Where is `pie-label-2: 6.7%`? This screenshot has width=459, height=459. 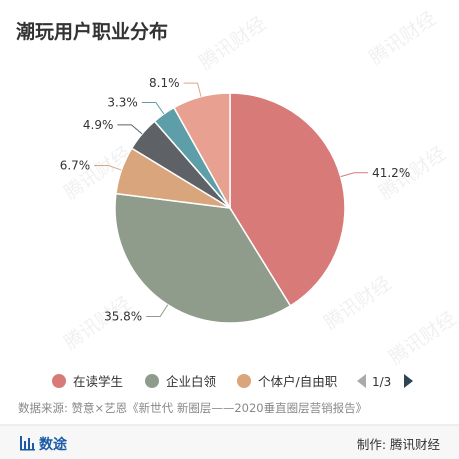 pie-label-2: 6.7% is located at coordinates (75, 165).